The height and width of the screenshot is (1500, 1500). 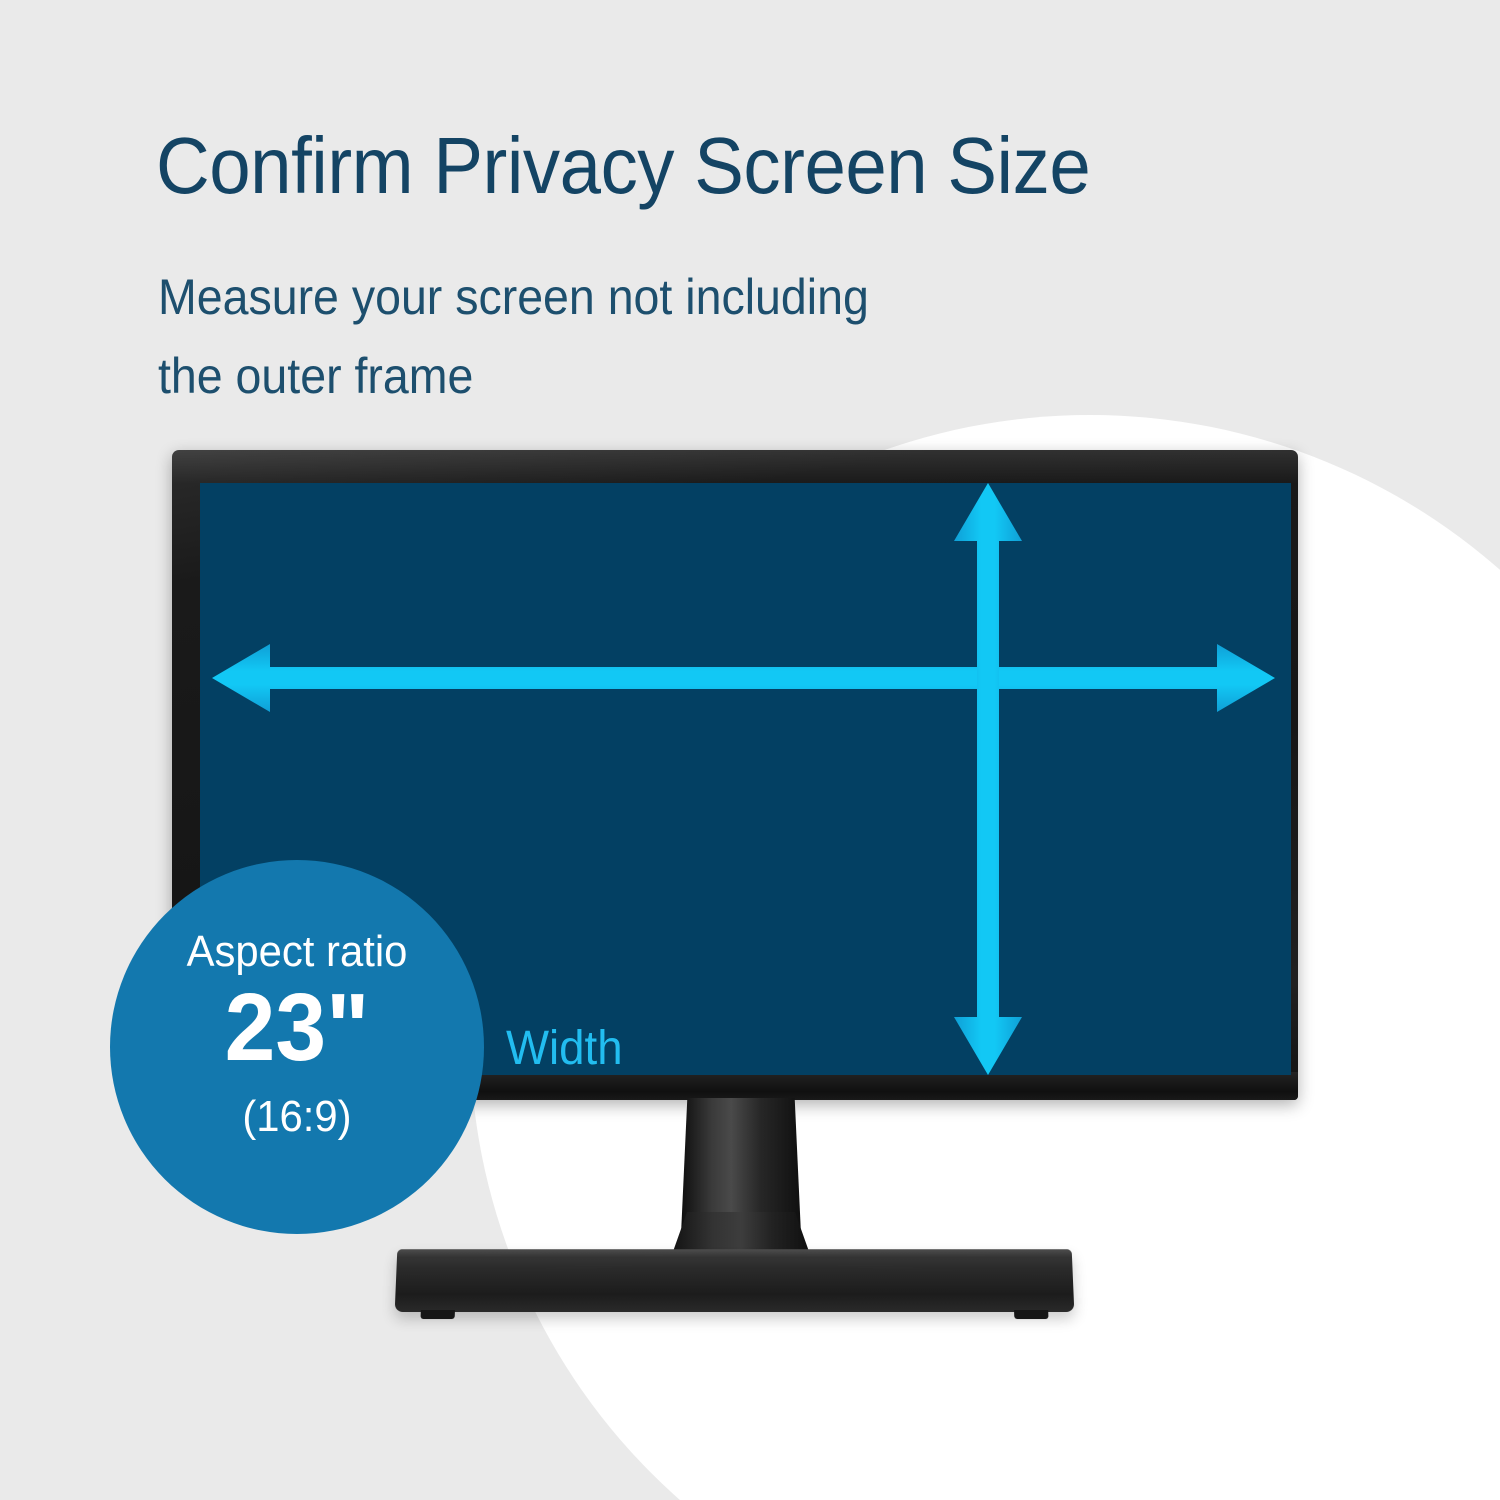 What do you see at coordinates (297, 951) in the screenshot?
I see `aspect-ratio-label: Aspect ratio` at bounding box center [297, 951].